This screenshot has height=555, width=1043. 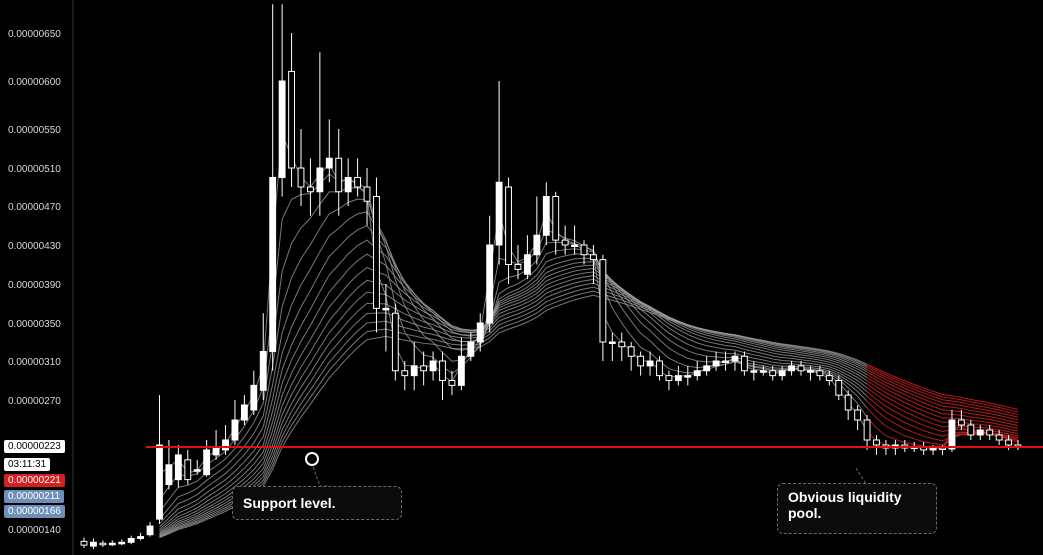 What do you see at coordinates (34, 285) in the screenshot?
I see `y-tick-label: 0.00000390` at bounding box center [34, 285].